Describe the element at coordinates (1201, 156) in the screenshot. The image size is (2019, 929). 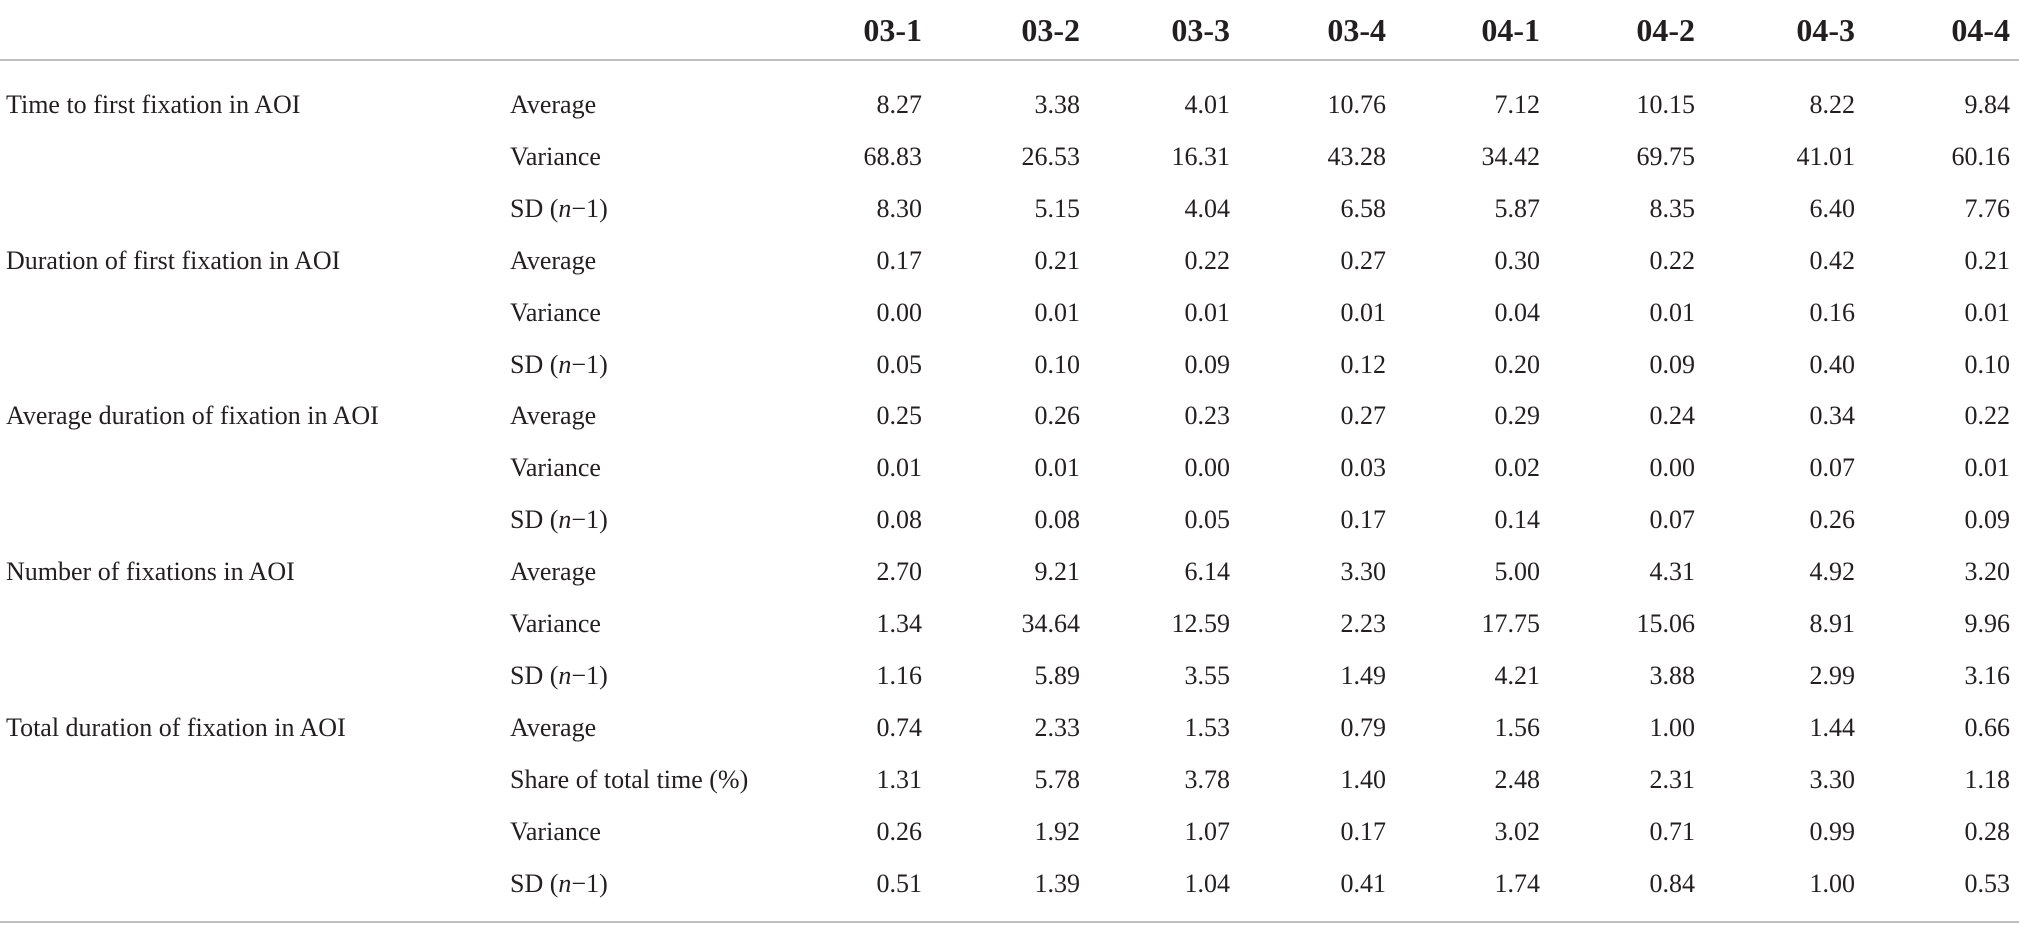
I see `table-cell: 16.31` at that location.